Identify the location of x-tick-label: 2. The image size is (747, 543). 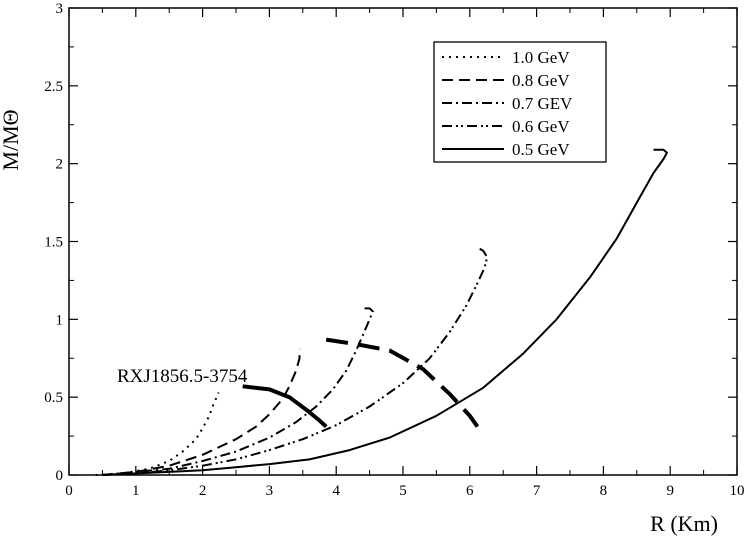
(203, 491).